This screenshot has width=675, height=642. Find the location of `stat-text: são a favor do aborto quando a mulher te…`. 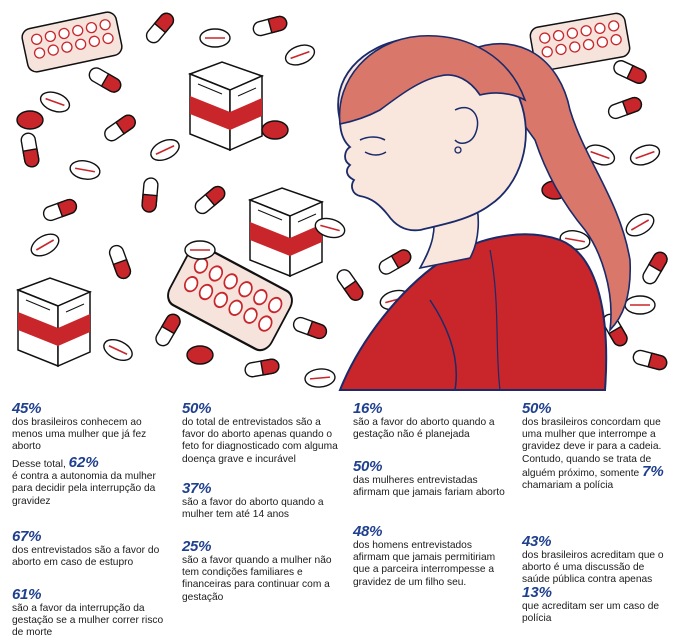

stat-text: são a favor do aborto quando a mulher te… is located at coordinates (253, 509).